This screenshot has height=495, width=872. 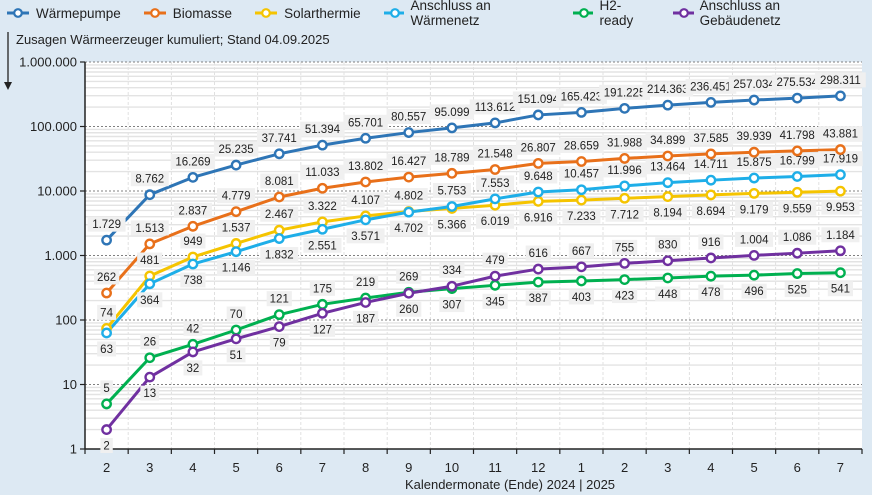 What do you see at coordinates (624, 297) in the screenshot?
I see `data-label: 423` at bounding box center [624, 297].